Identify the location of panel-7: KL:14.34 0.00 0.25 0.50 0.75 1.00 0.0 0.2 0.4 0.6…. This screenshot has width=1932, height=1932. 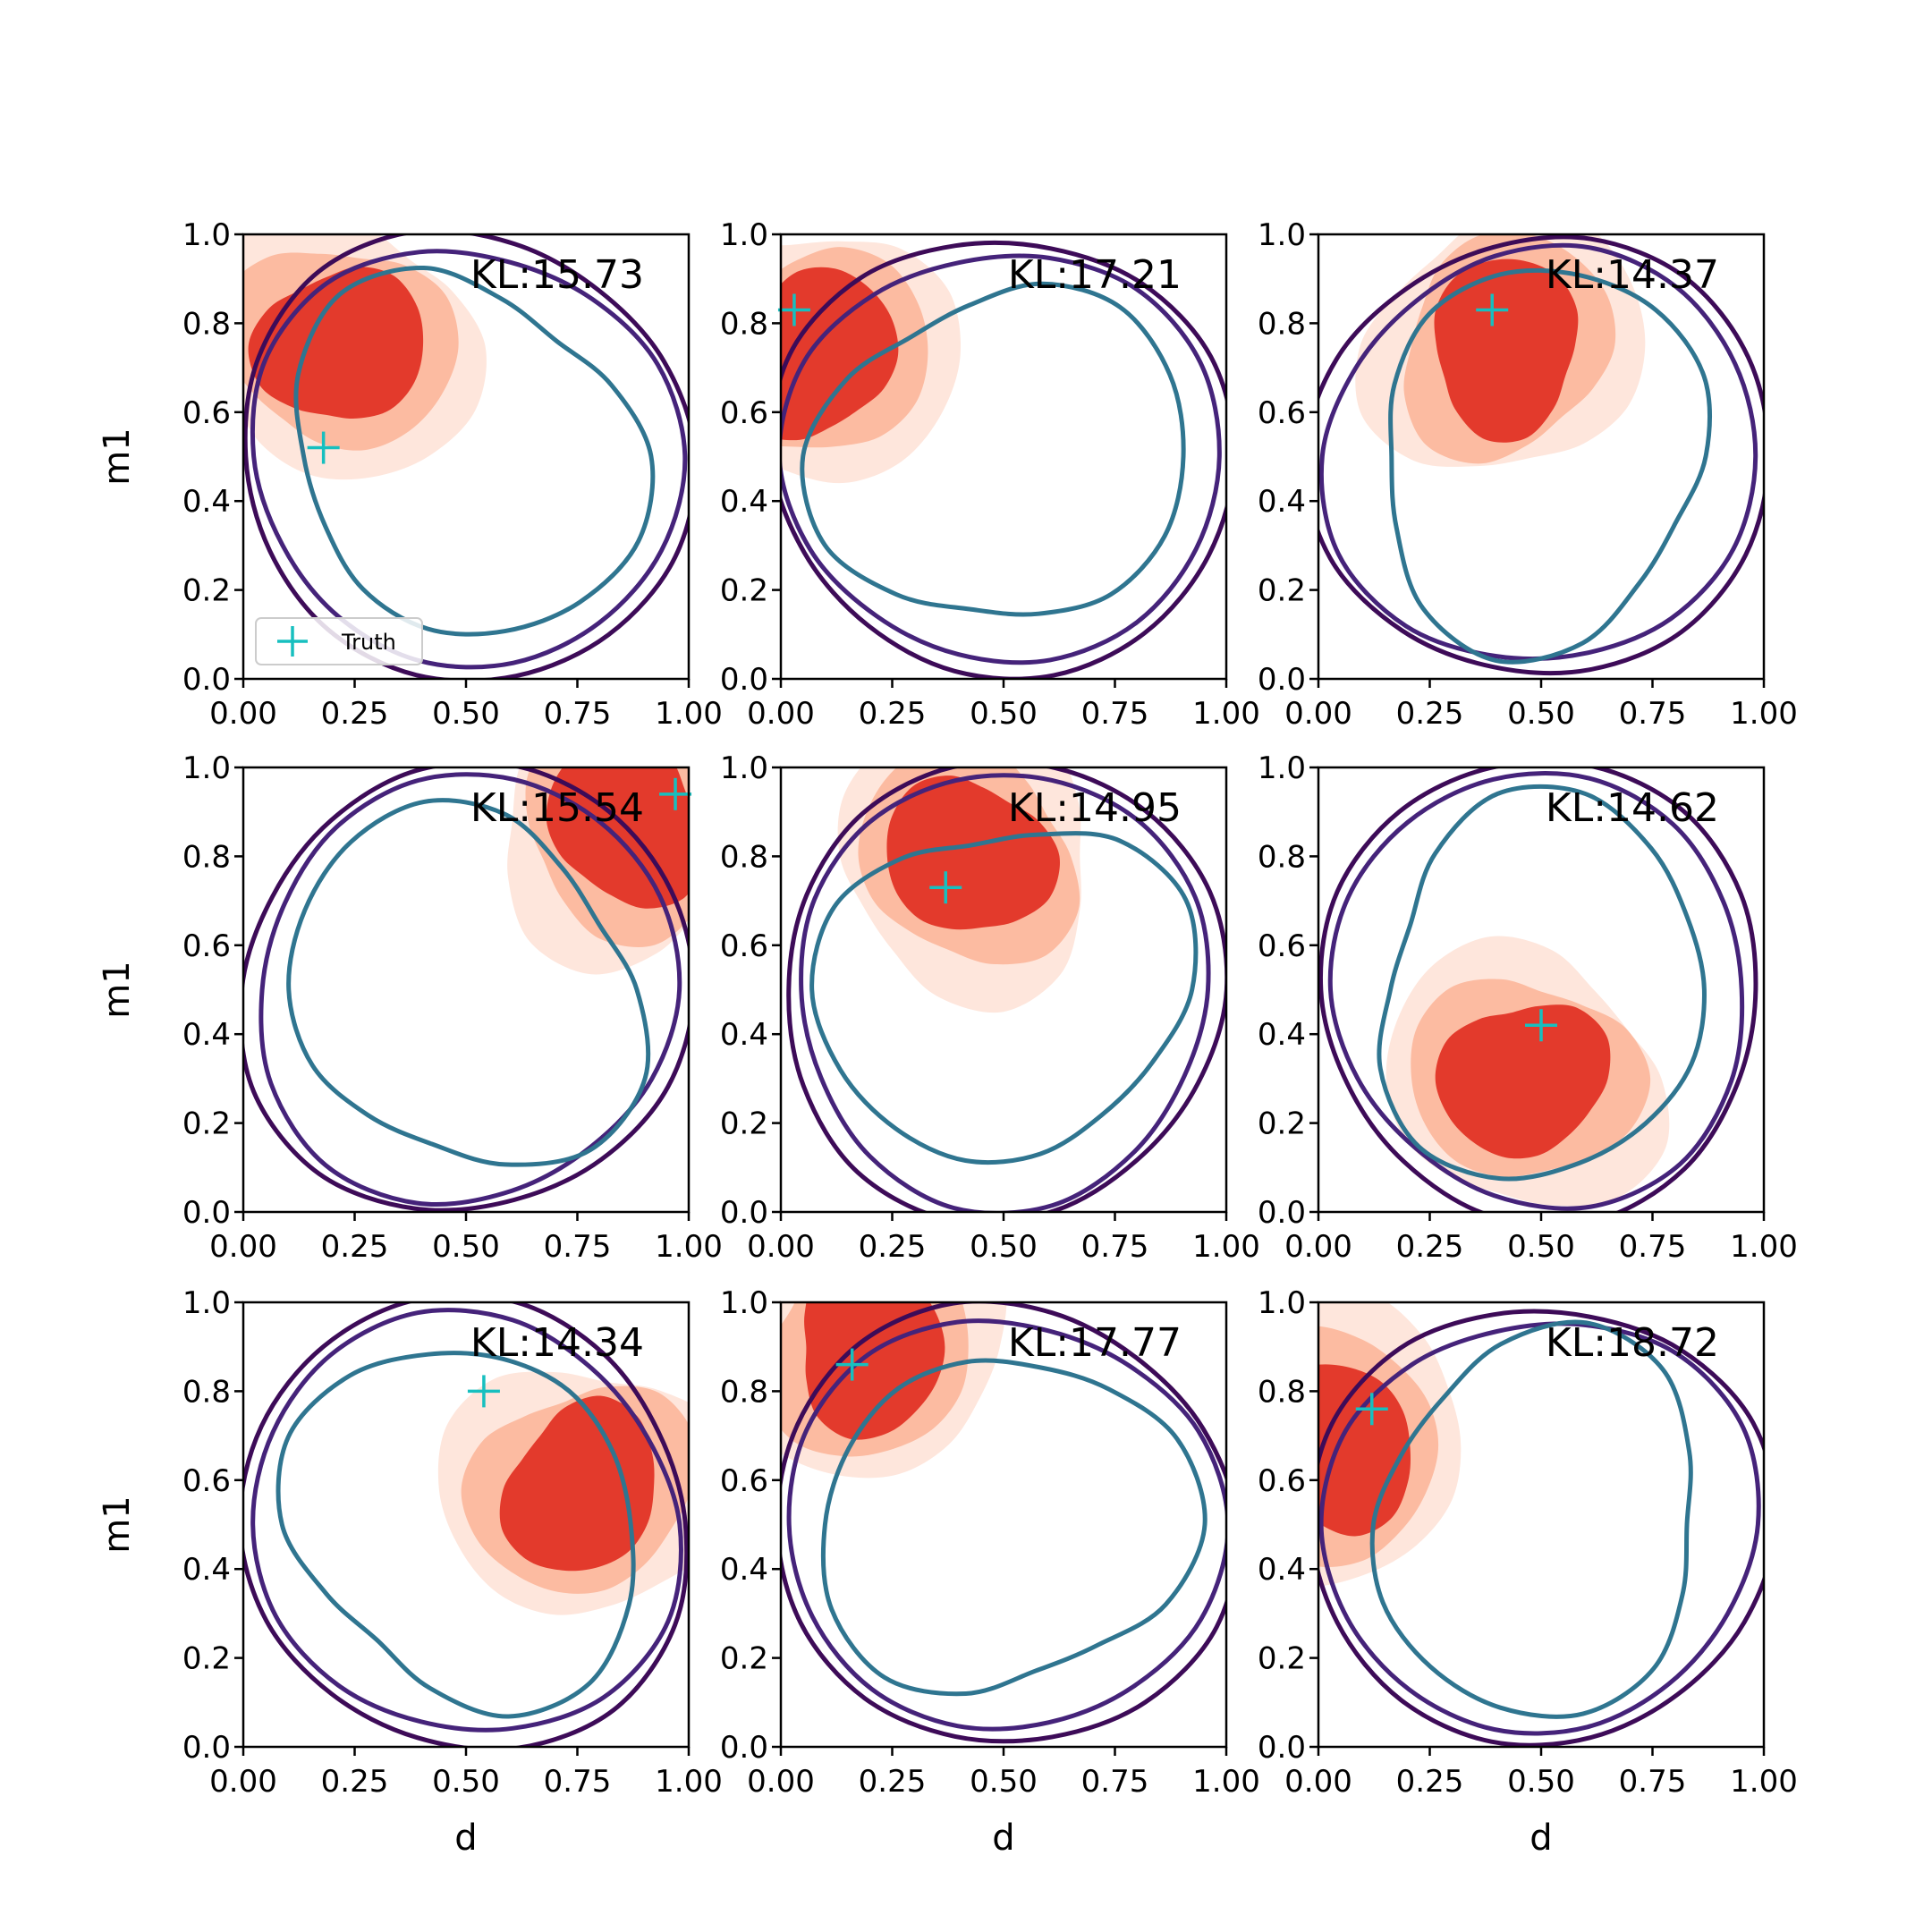
(410, 1572).